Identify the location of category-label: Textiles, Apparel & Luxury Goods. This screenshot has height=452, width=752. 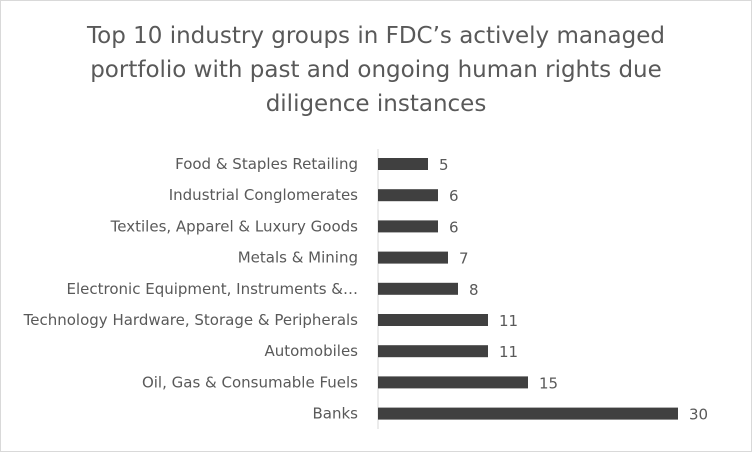
(234, 226).